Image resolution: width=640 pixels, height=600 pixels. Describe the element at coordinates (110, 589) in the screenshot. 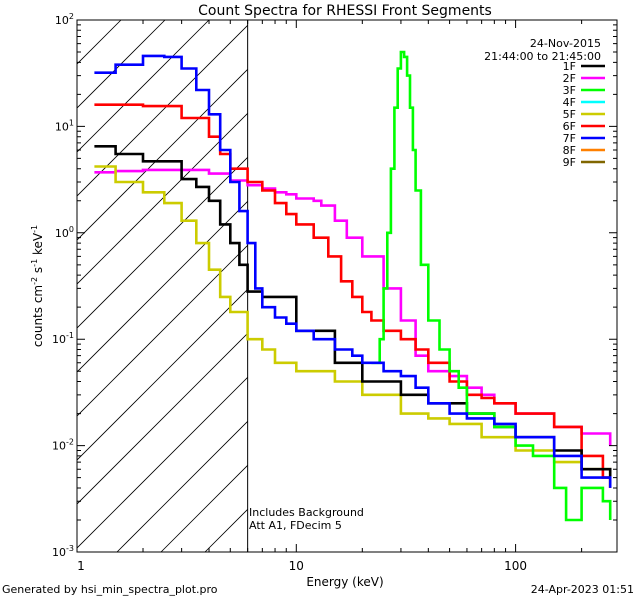

I see `footer-generated-by: Generated by hsi_min_spectra_plot.pro` at that location.